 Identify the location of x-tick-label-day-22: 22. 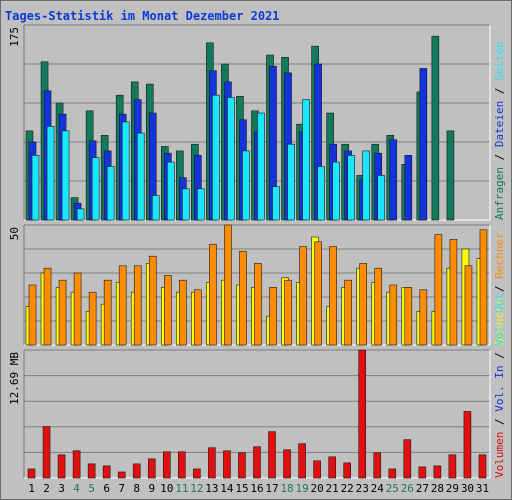
(347, 488).